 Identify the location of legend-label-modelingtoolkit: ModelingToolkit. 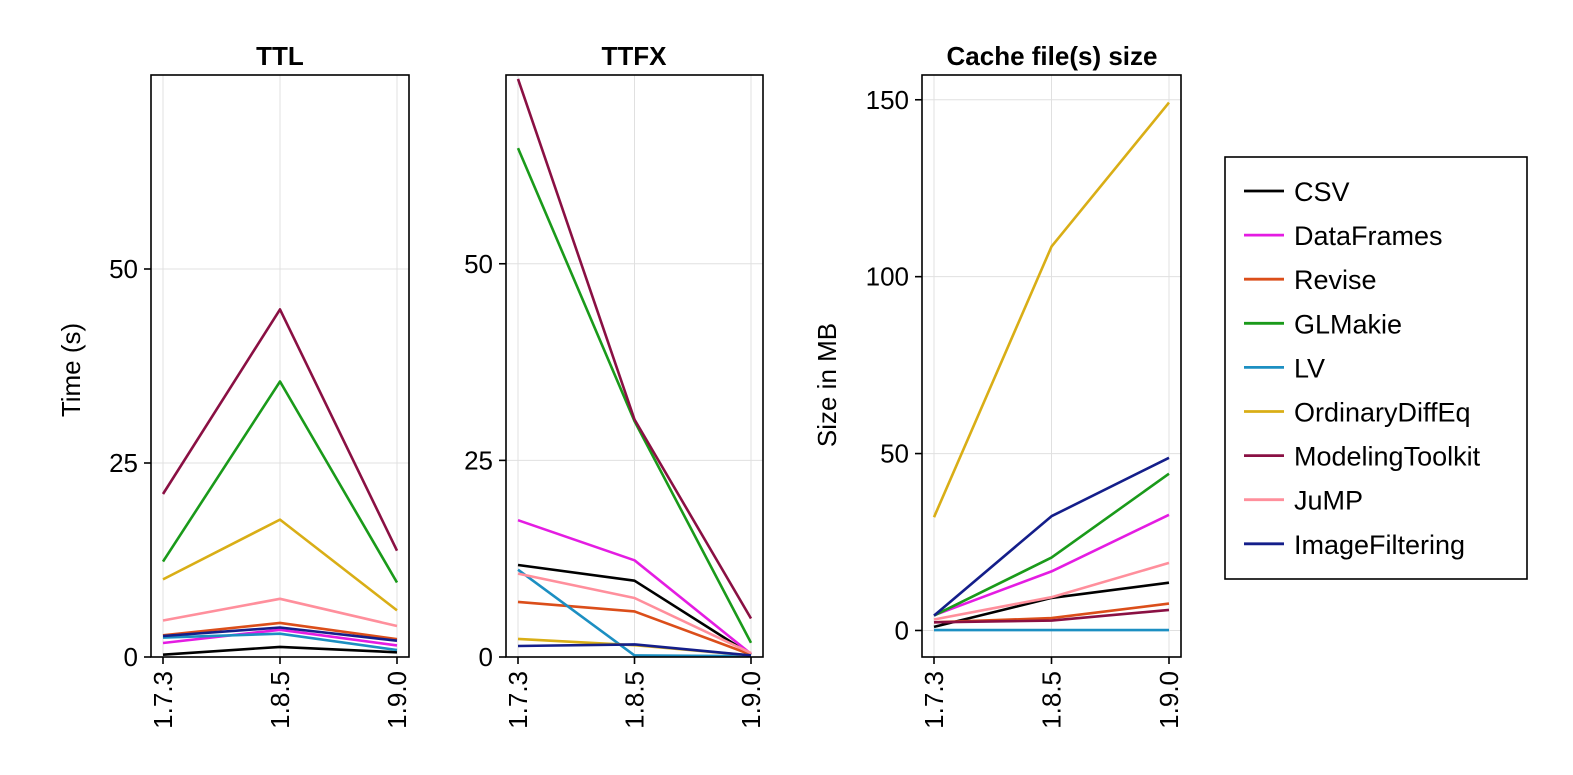
(1387, 457).